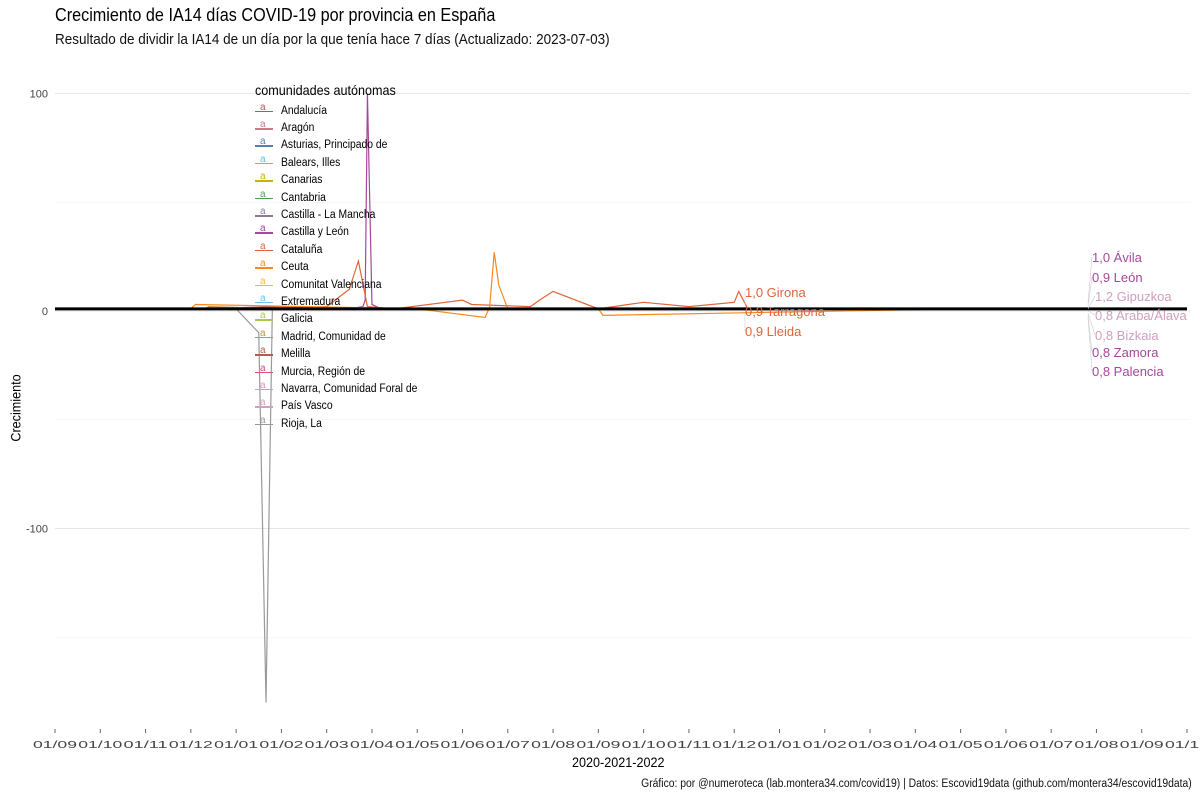  I want to click on legend-item: Castilla y León, so click(344, 232).